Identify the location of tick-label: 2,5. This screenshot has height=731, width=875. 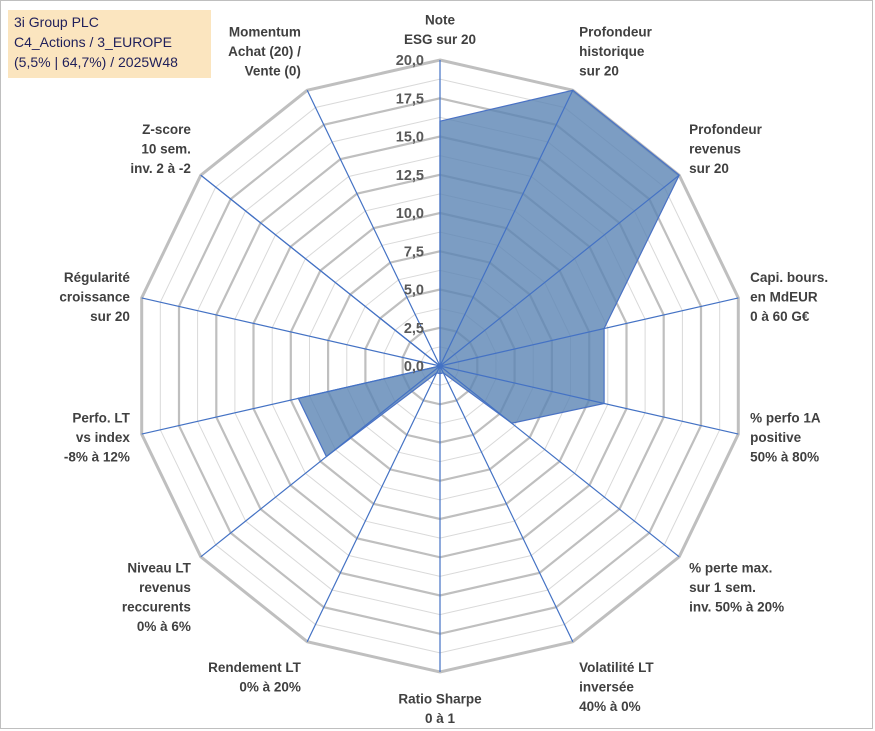
(414, 329).